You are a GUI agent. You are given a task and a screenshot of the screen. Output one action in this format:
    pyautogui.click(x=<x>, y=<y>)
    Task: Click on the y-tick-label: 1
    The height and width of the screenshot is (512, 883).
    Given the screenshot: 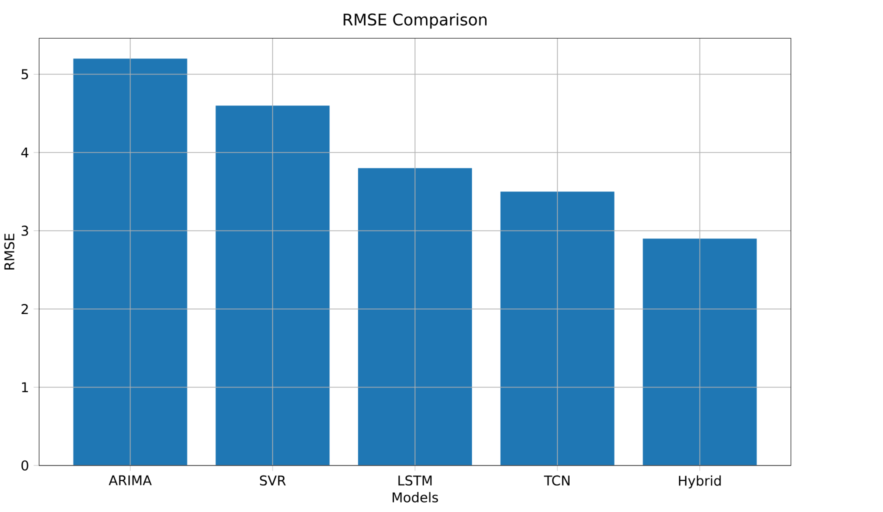 What is the action you would take?
    pyautogui.click(x=25, y=387)
    